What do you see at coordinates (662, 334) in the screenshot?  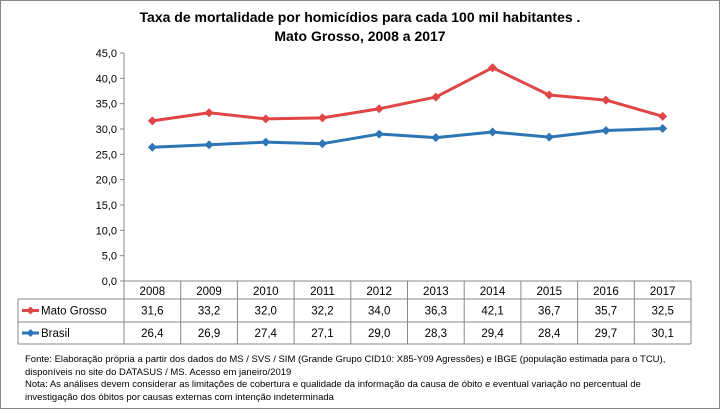 I see `data-label: 30,1` at bounding box center [662, 334].